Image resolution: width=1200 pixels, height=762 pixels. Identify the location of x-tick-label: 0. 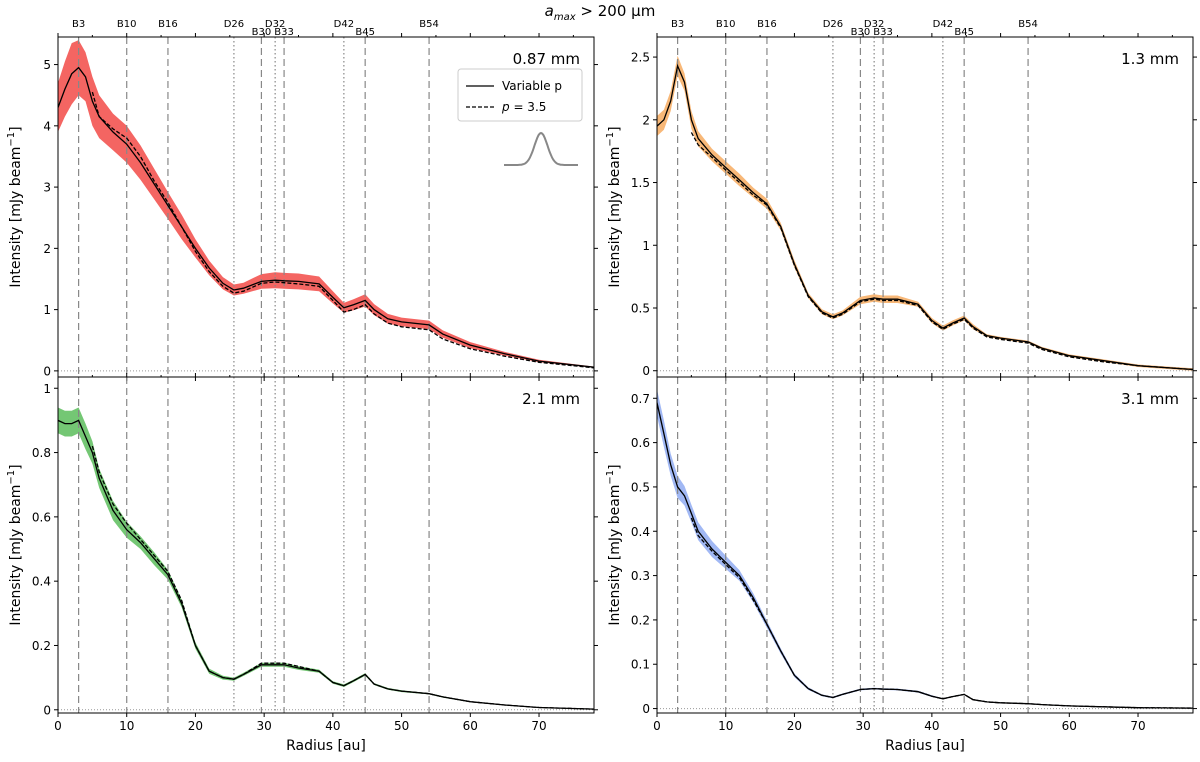
(58, 726).